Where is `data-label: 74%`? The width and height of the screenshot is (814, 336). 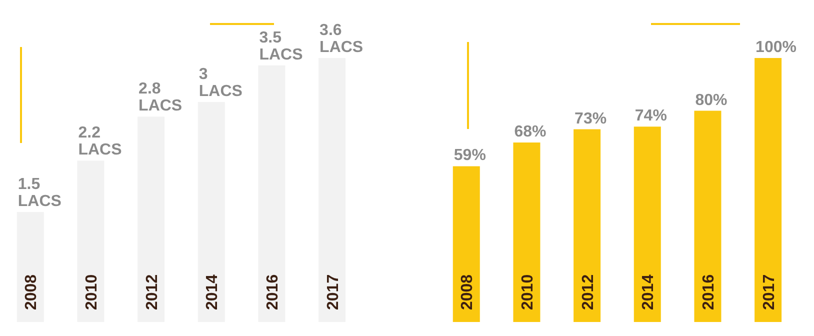 data-label: 74% is located at coordinates (650, 116).